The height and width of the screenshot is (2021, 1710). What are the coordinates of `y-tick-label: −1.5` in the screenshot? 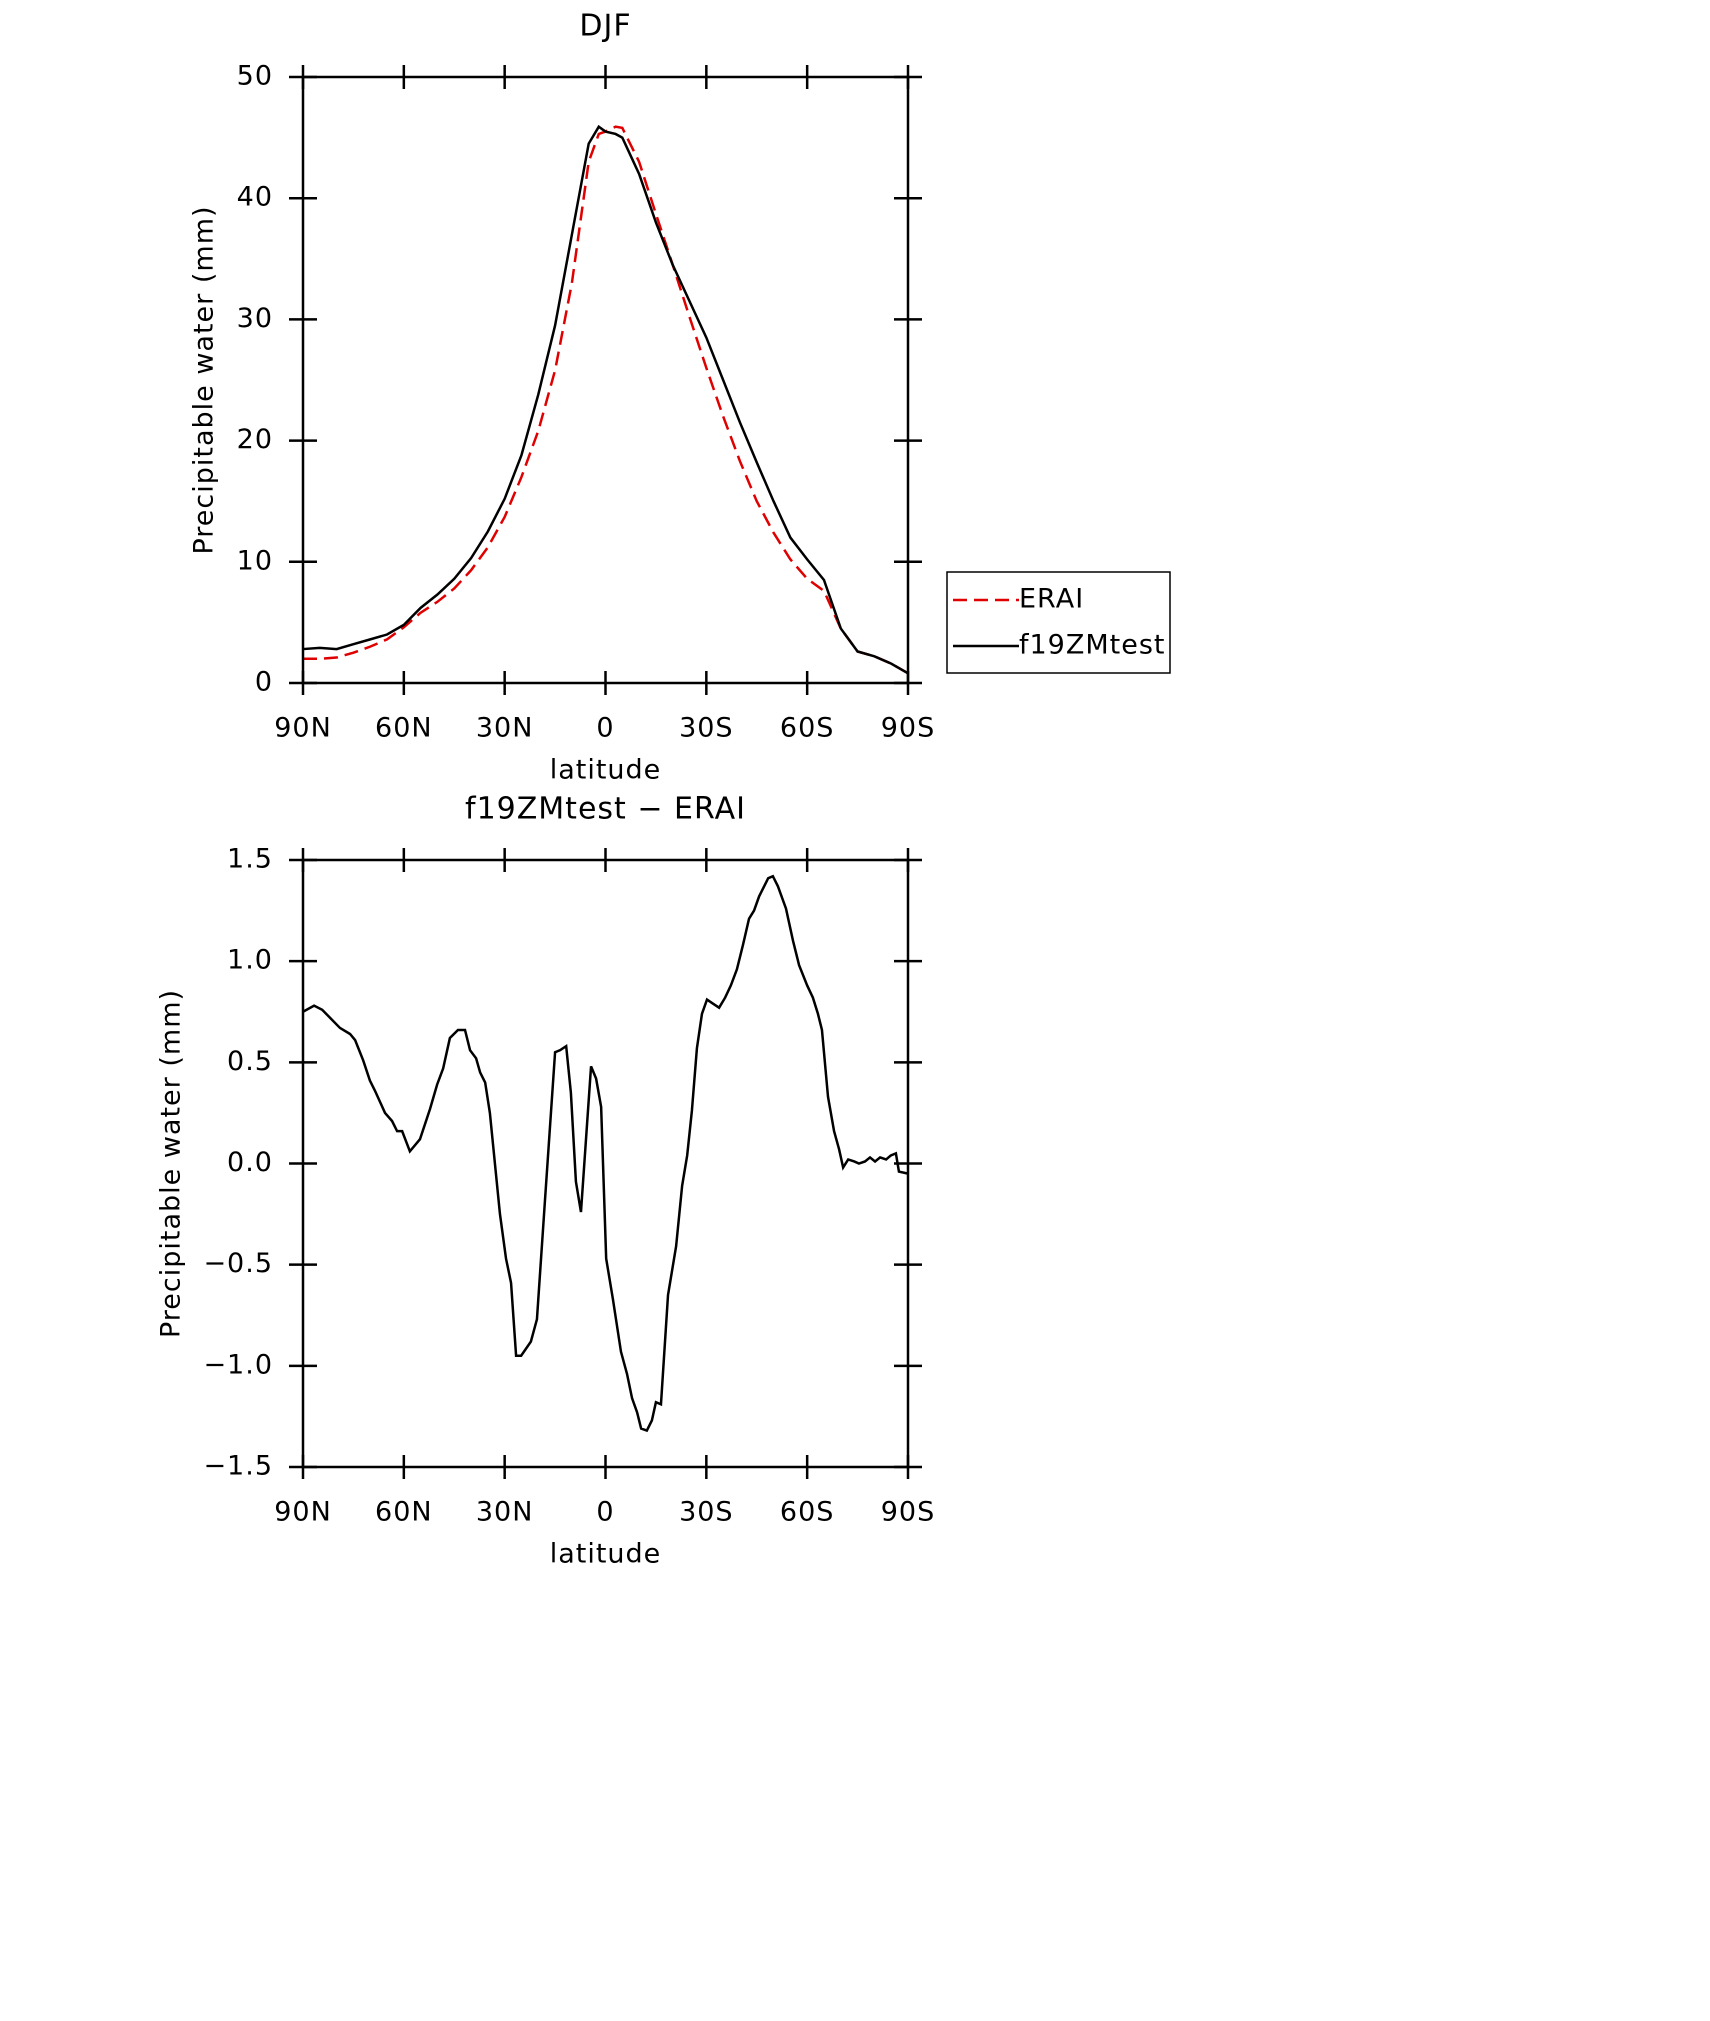 It's located at (238, 1466).